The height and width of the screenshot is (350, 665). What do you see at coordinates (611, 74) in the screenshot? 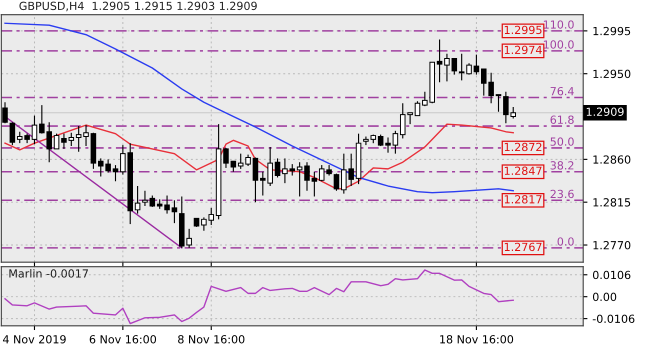
I see `y-tick-label: 1.2950` at bounding box center [611, 74].